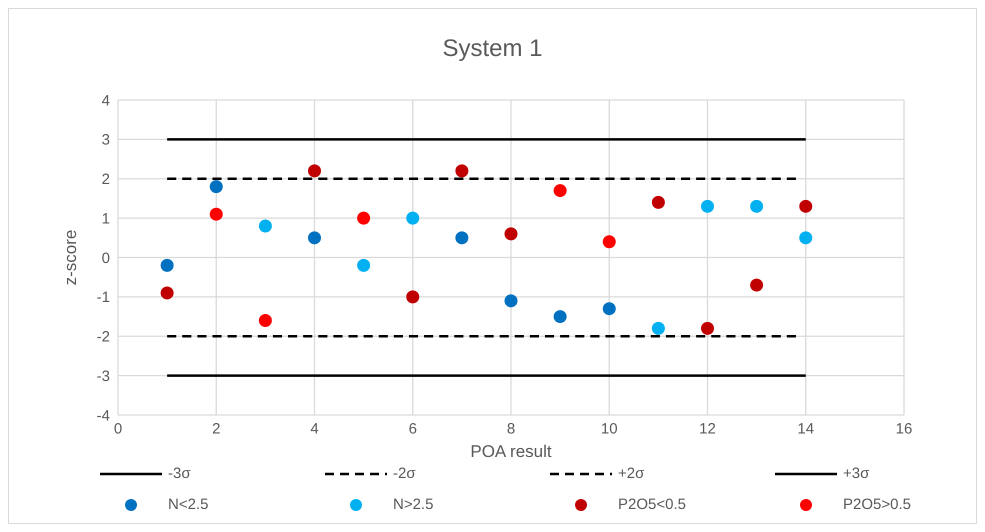 Image resolution: width=985 pixels, height=532 pixels. Describe the element at coordinates (877, 504) in the screenshot. I see `legend-label: P2O5>0.5` at that location.